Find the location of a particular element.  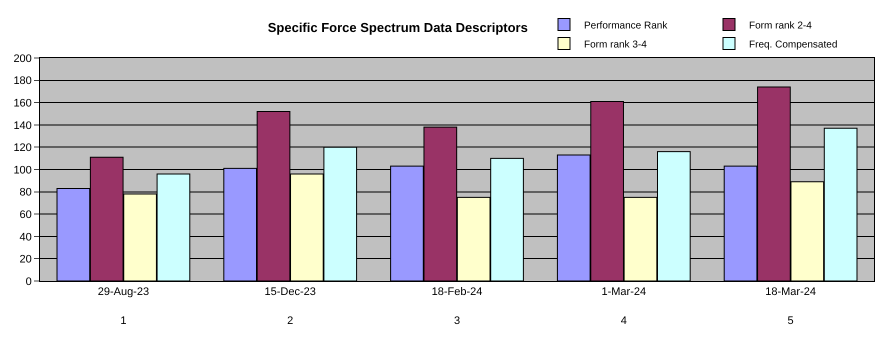

legend-label: Freq. Compensated is located at coordinates (793, 44).